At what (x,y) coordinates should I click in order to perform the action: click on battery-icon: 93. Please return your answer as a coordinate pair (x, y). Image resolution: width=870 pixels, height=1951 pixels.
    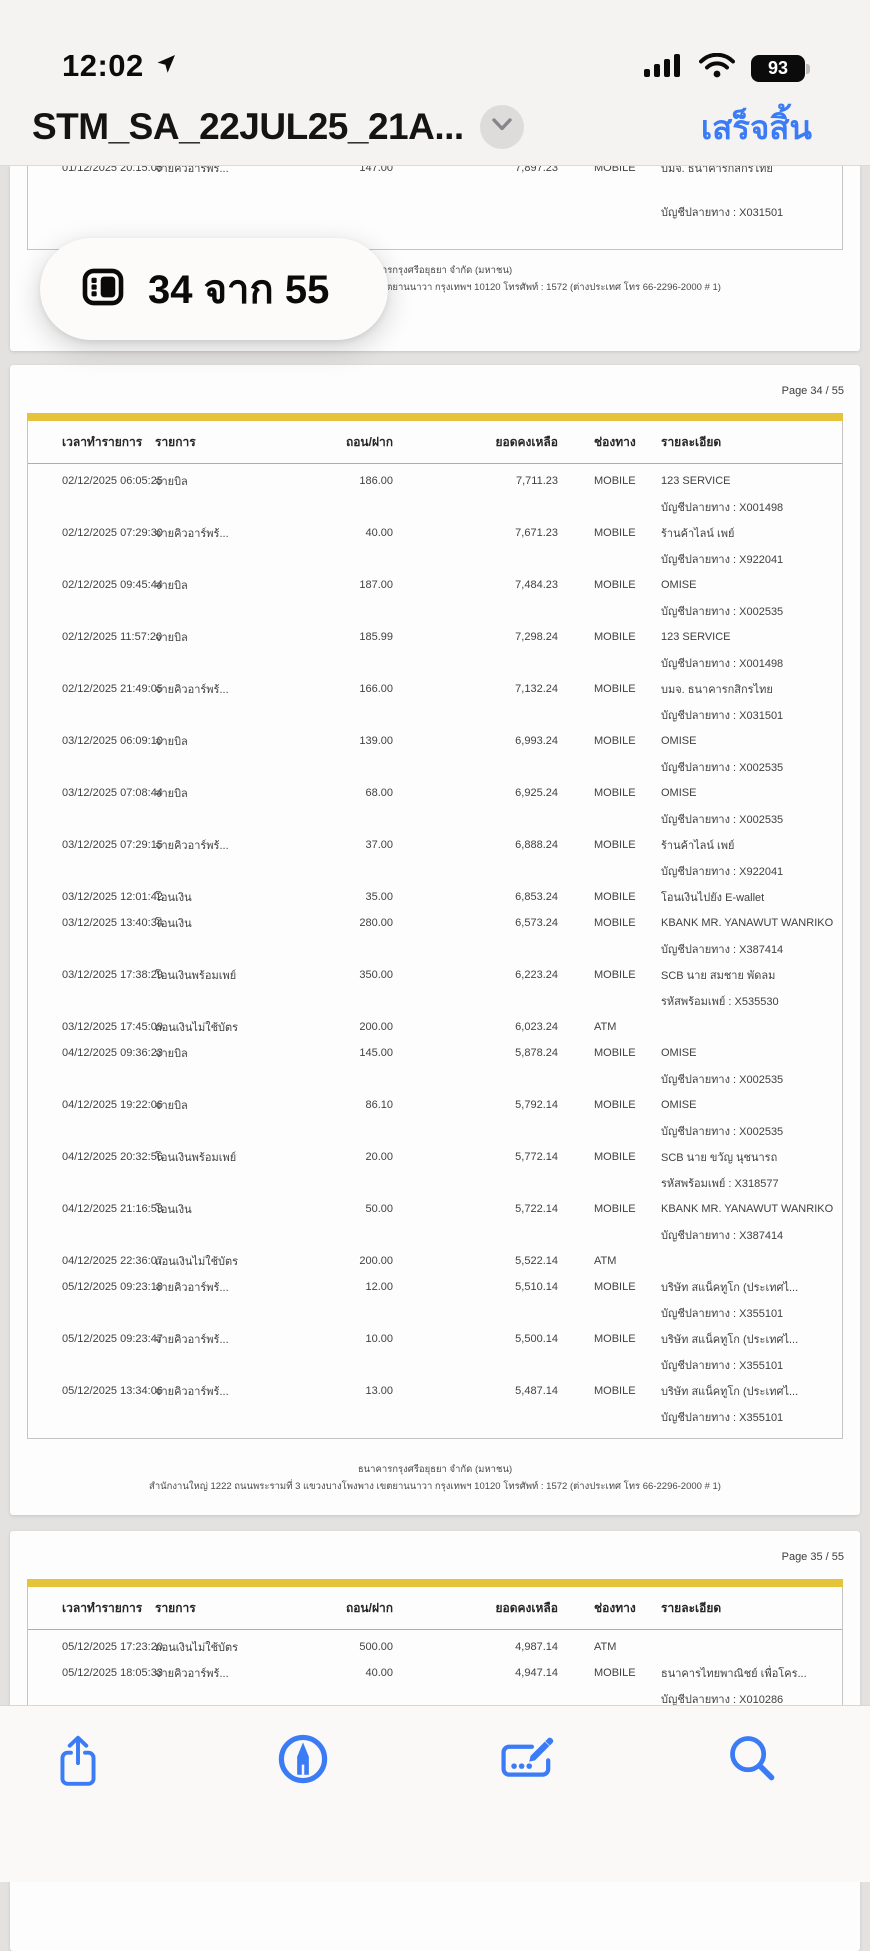
    Looking at the image, I should click on (780, 68).